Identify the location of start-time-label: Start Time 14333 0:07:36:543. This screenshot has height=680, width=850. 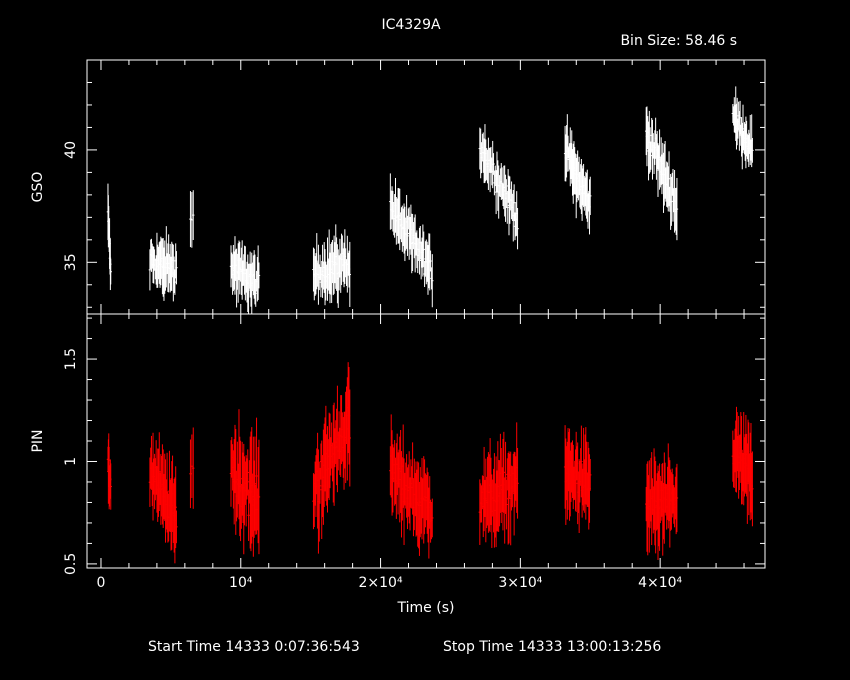
(254, 647).